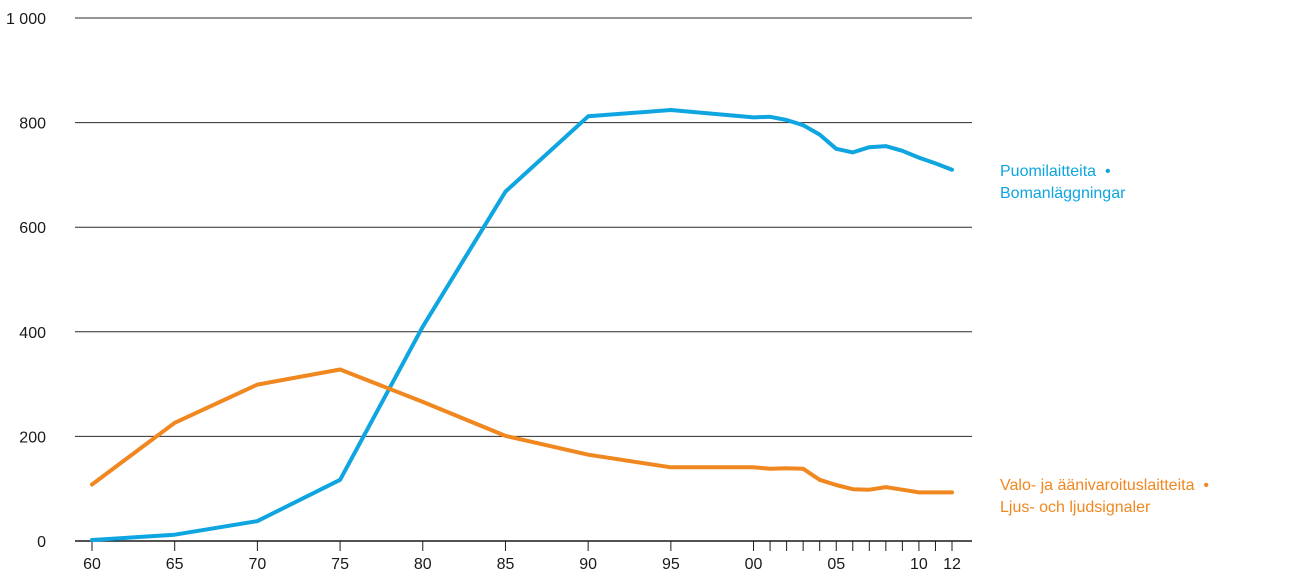  Describe the element at coordinates (92, 564) in the screenshot. I see `x-tick-label: 60` at that location.